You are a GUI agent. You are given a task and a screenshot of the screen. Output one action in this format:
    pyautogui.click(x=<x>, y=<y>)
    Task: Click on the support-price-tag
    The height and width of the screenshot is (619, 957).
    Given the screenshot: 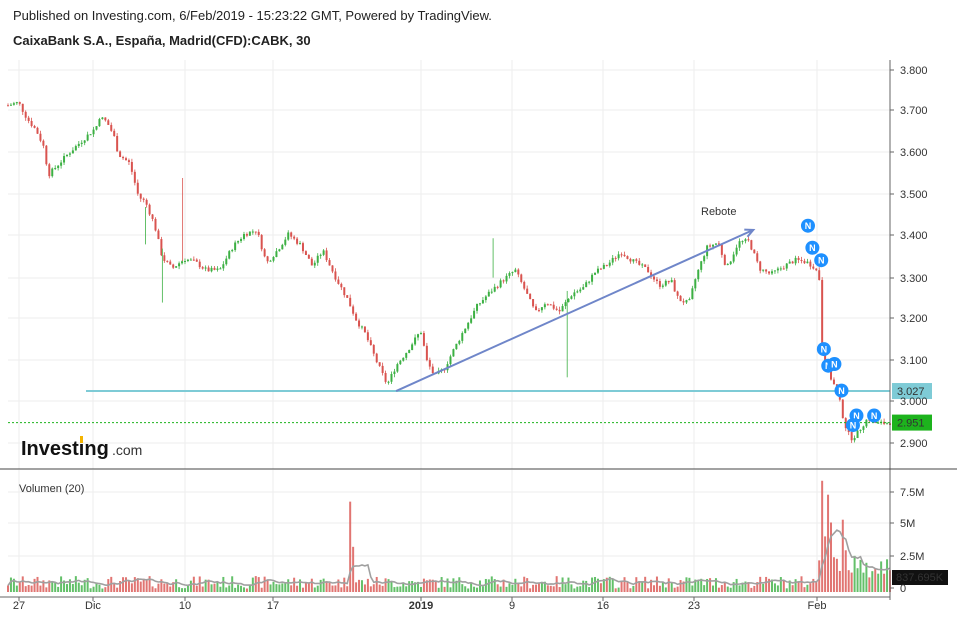 What is the action you would take?
    pyautogui.click(x=912, y=391)
    